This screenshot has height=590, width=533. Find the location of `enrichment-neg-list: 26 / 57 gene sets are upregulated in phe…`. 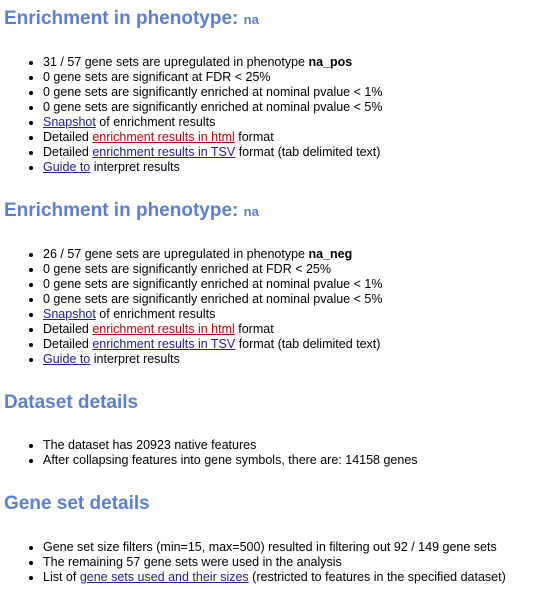

enrichment-neg-list: 26 / 57 gene sets are upregulated in phe… is located at coordinates (193, 307).